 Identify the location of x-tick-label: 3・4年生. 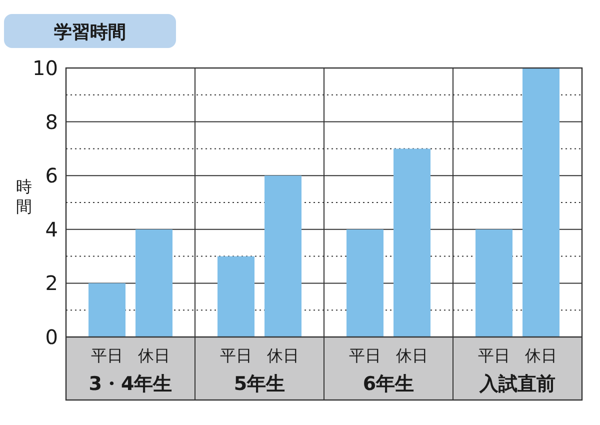
(130, 384).